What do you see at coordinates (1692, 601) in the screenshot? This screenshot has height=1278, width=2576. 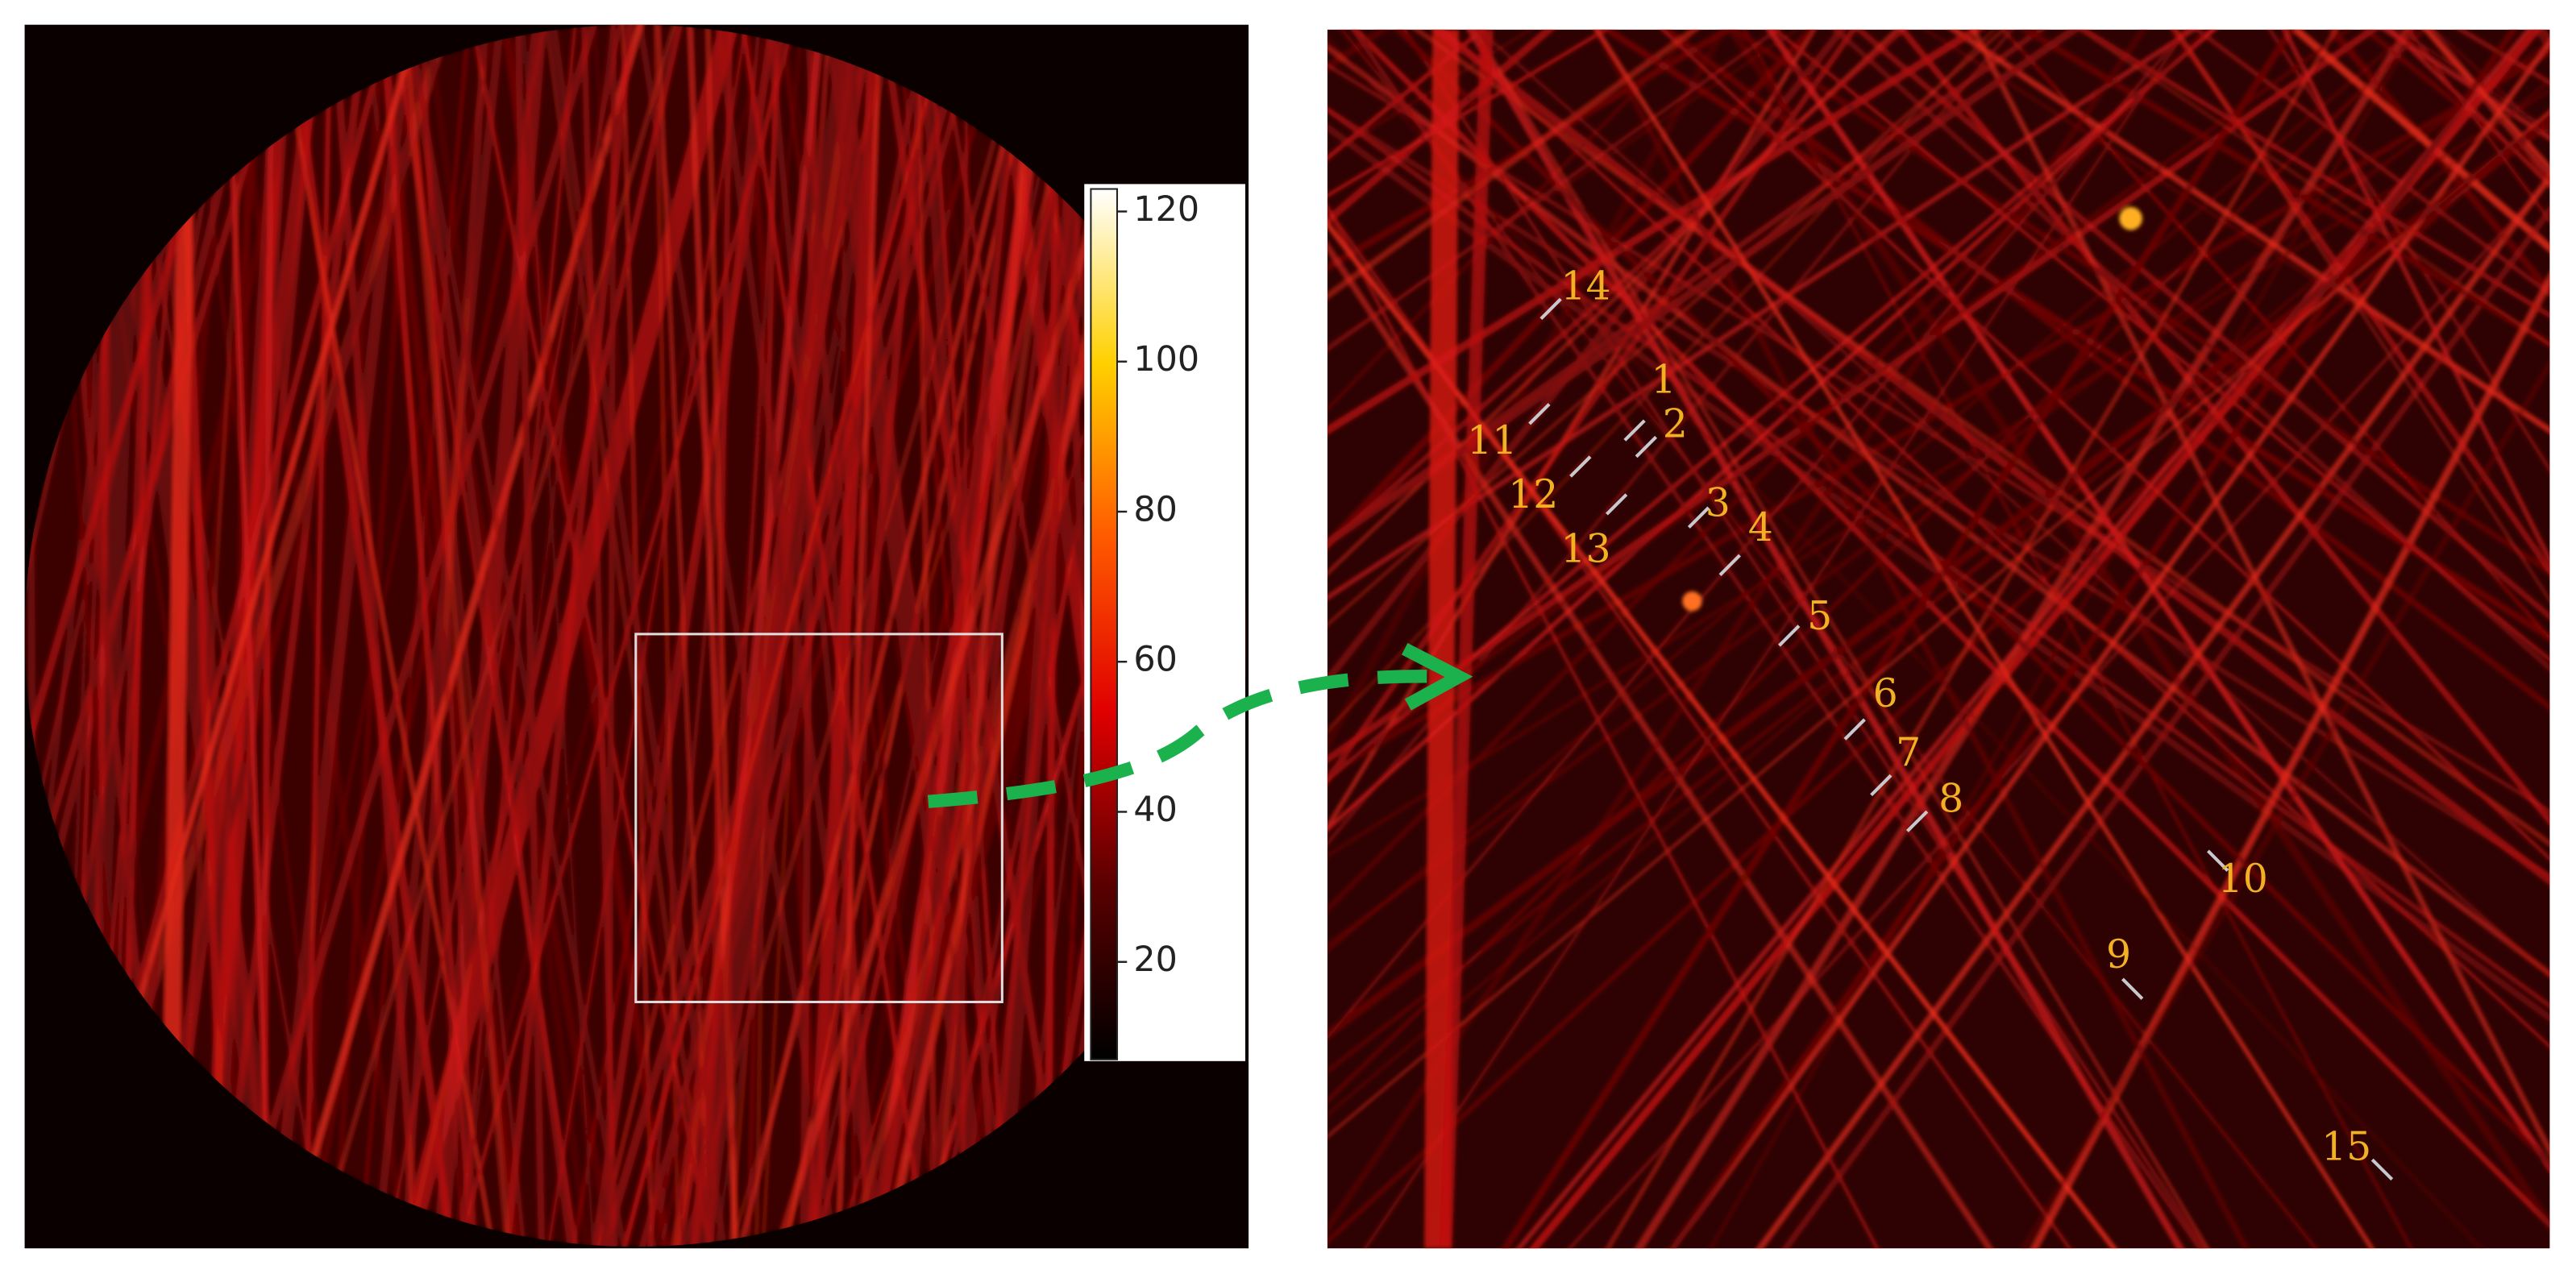 I see `bright-spot` at bounding box center [1692, 601].